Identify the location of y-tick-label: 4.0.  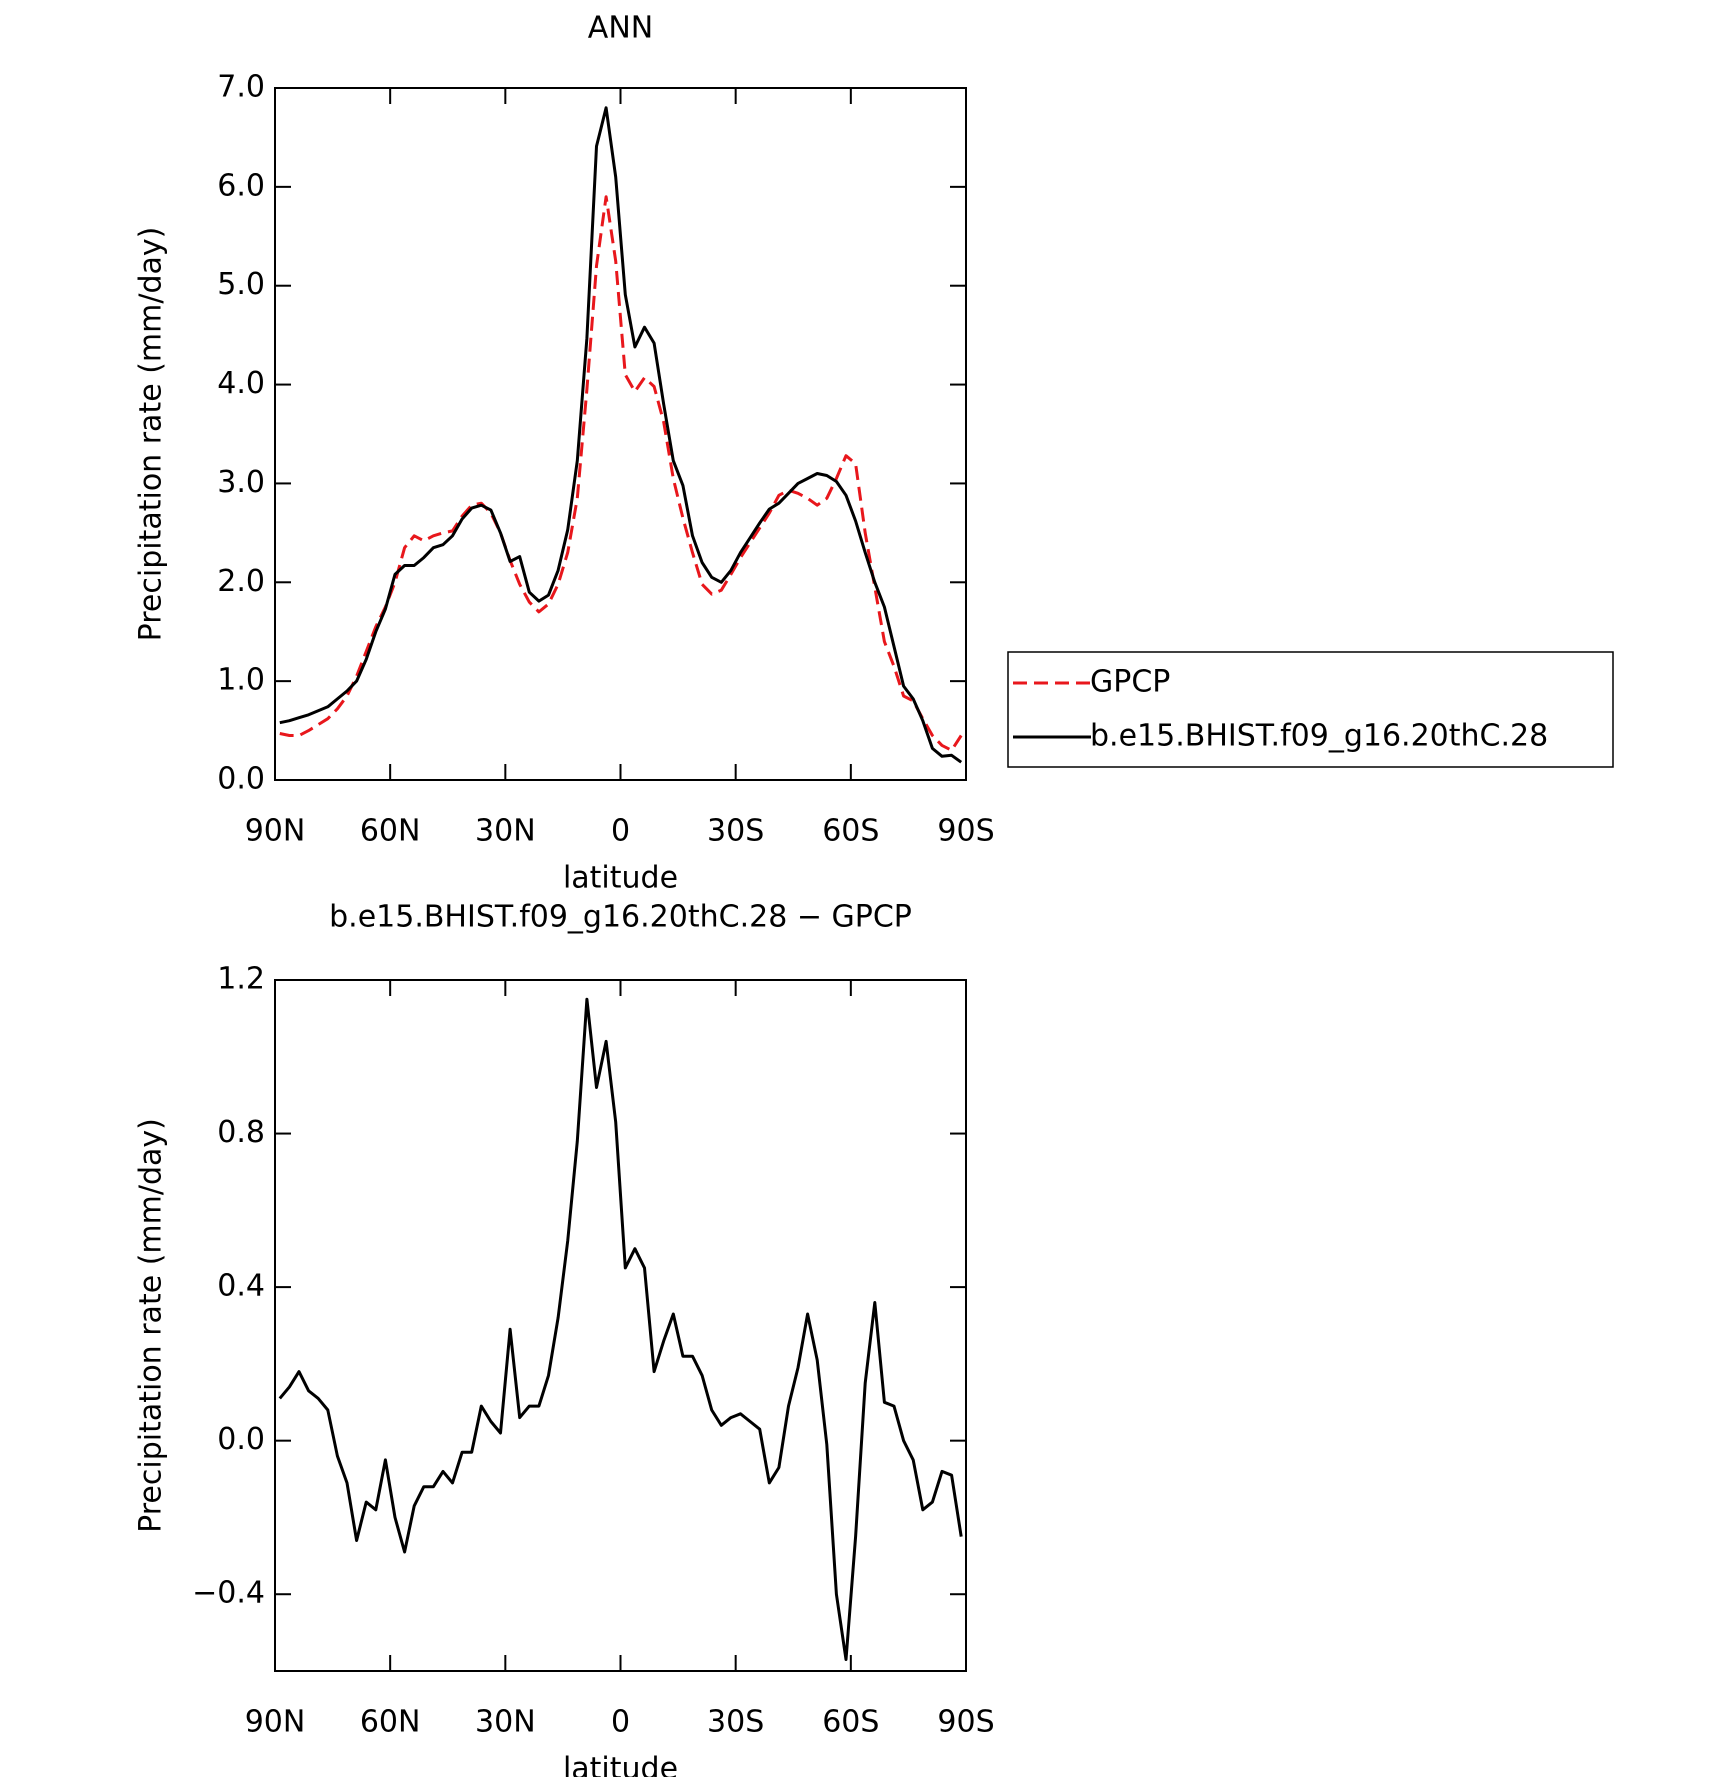
(241, 383).